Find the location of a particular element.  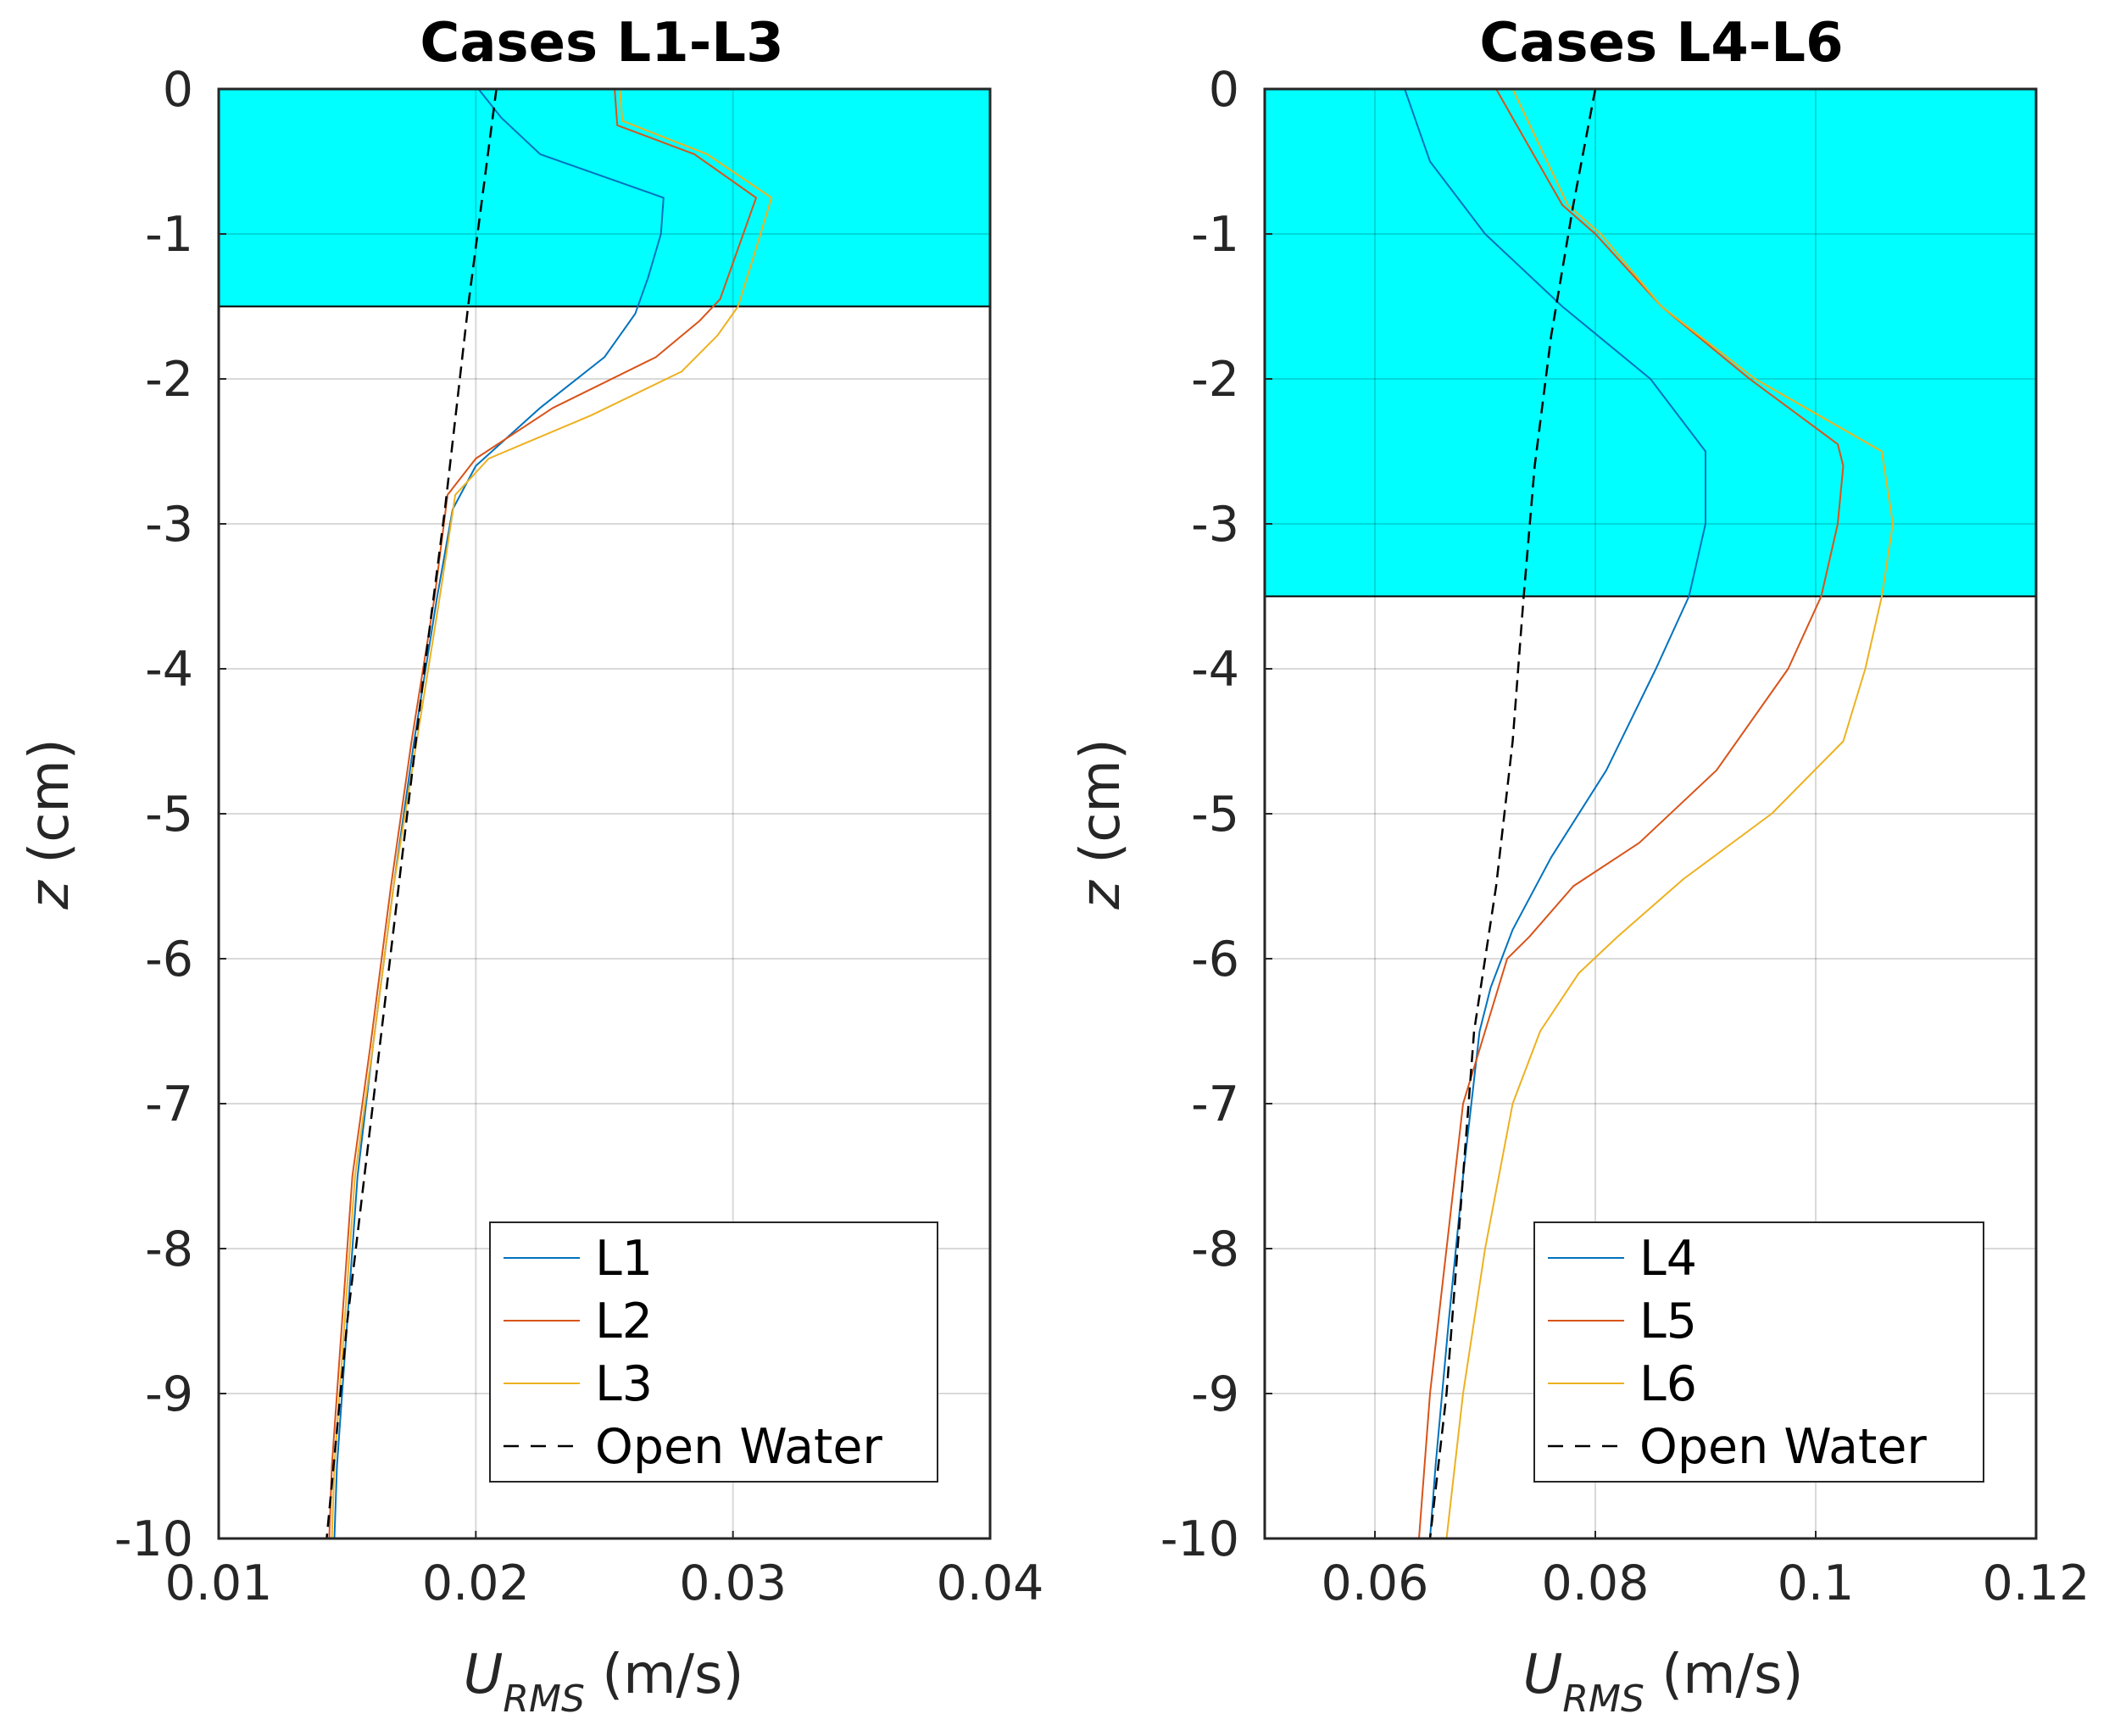

legend-label-l2: L2 is located at coordinates (624, 1321).